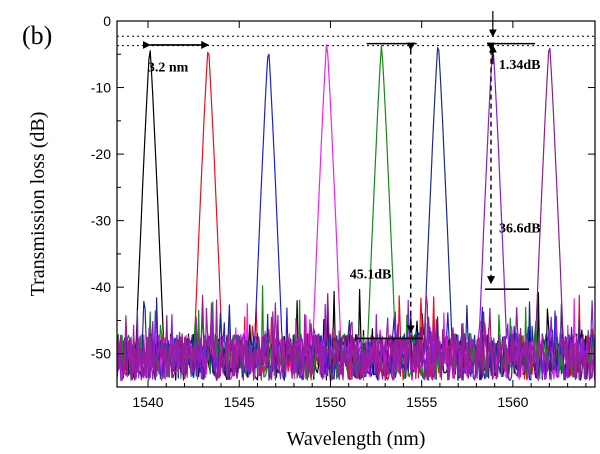 The image size is (600, 454). Describe the element at coordinates (101, 88) in the screenshot. I see `y-tick-label: -10` at that location.